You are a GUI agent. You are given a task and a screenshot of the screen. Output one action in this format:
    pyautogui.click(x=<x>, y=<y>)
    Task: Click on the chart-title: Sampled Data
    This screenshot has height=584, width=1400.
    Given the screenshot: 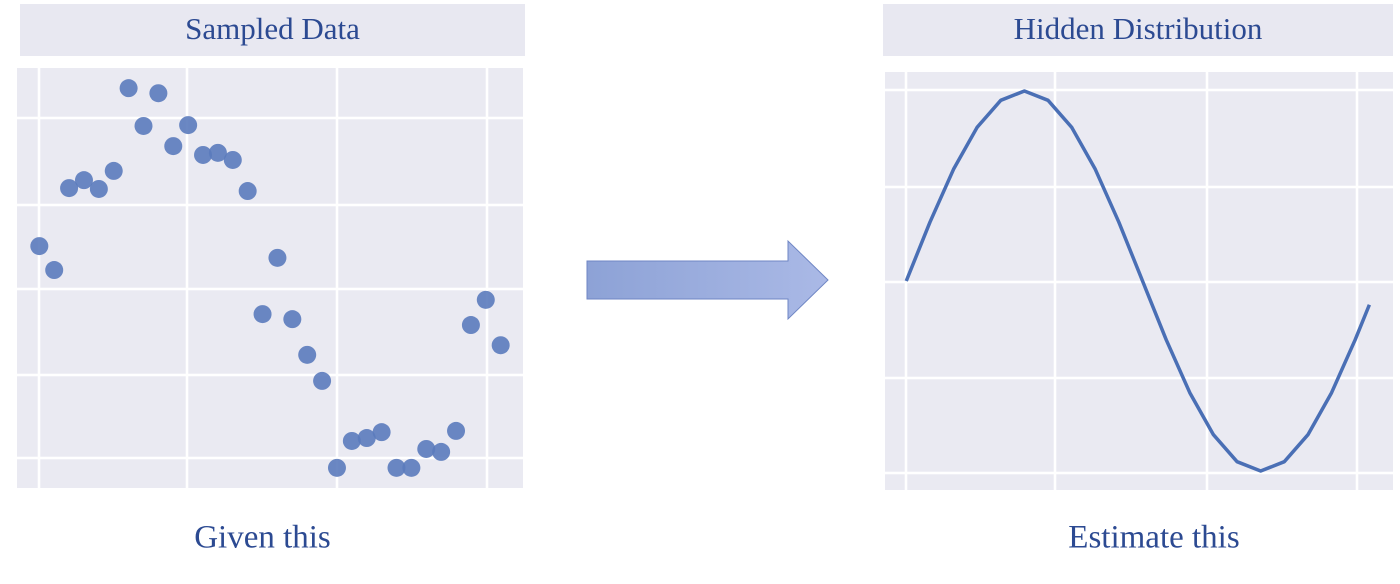 What is the action you would take?
    pyautogui.click(x=272, y=28)
    